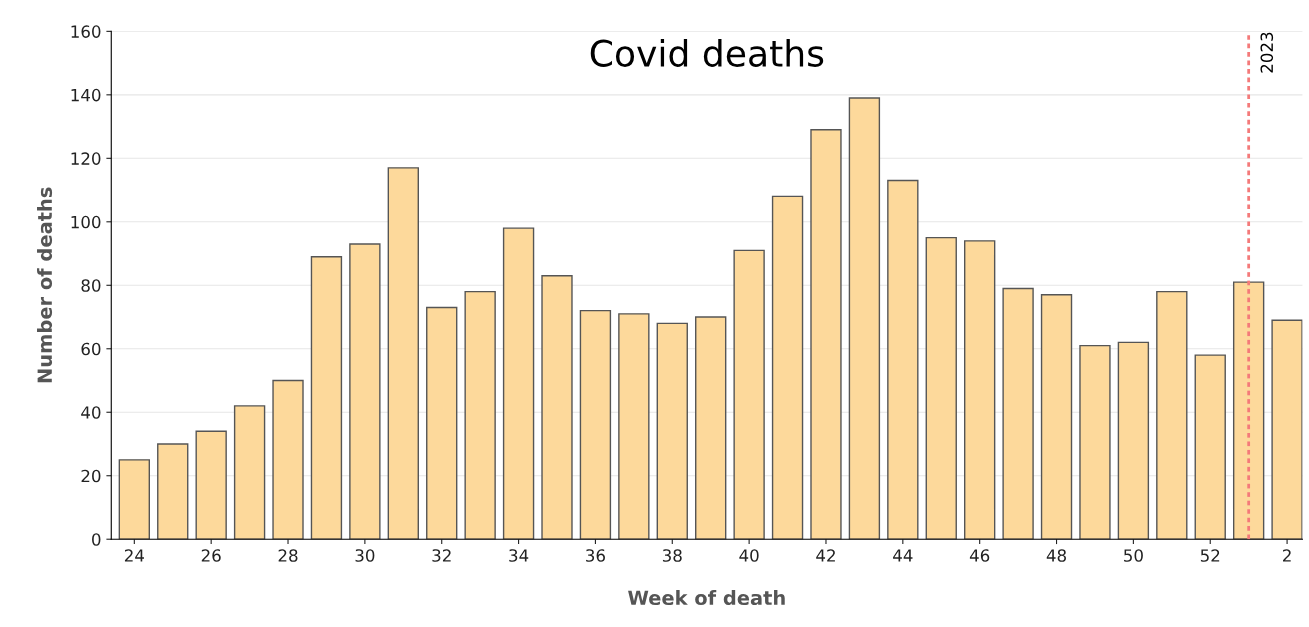 Image resolution: width=1309 pixels, height=627 pixels. What do you see at coordinates (96, 539) in the screenshot?
I see `y-tick-label: 0` at bounding box center [96, 539].